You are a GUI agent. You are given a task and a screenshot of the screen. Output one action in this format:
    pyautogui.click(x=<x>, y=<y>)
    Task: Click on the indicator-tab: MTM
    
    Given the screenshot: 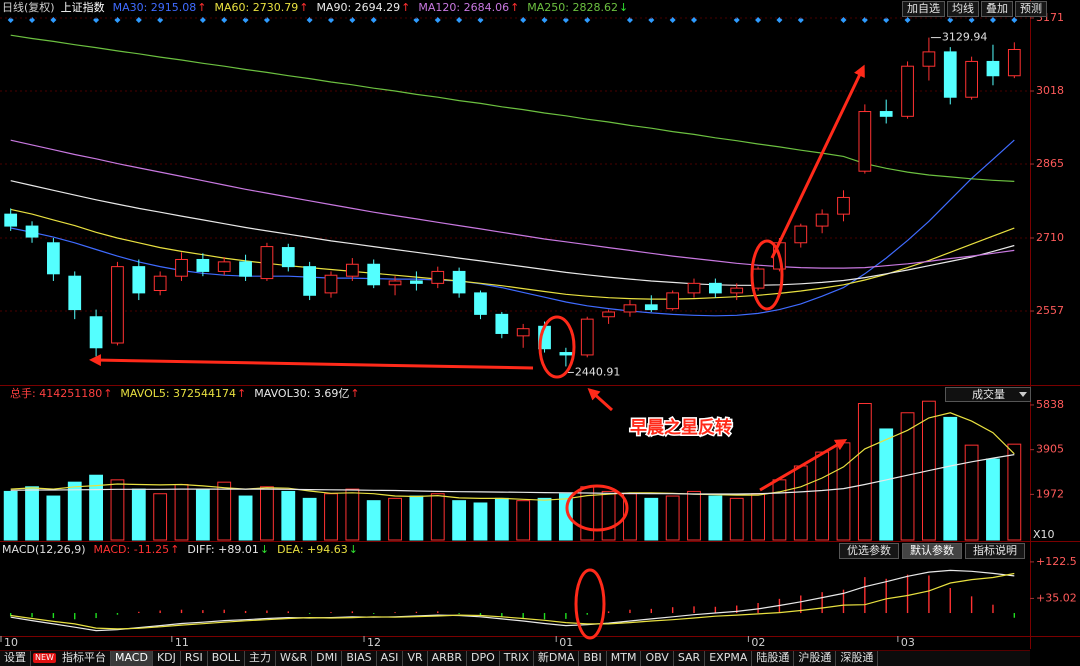 What is the action you would take?
    pyautogui.click(x=624, y=658)
    